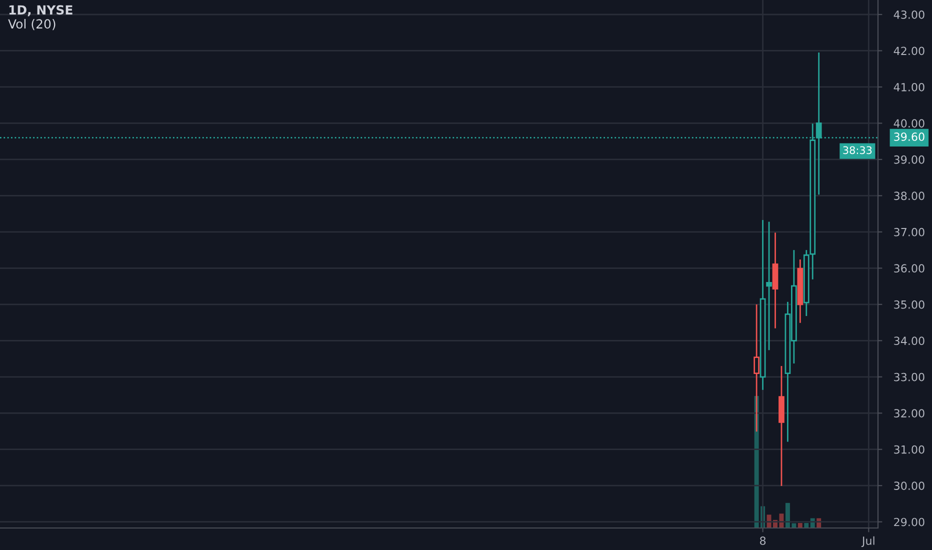 This screenshot has width=932, height=550. Describe the element at coordinates (909, 87) in the screenshot. I see `y-tick-label: 41.00` at that location.